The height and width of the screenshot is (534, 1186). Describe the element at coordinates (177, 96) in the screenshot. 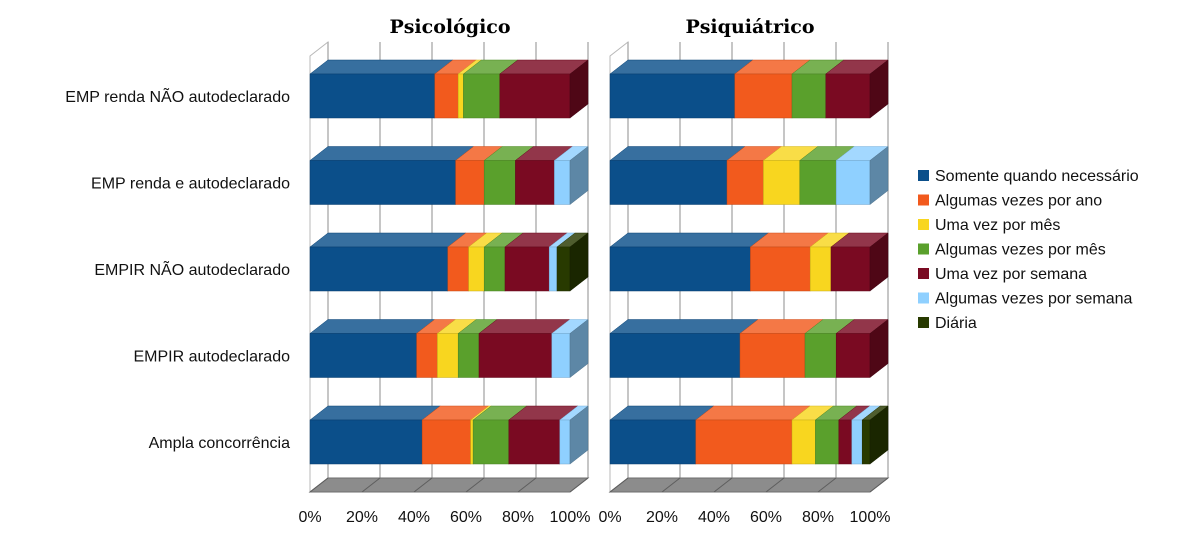

I see `category-label: EMP renda NÃO autodeclarado` at that location.